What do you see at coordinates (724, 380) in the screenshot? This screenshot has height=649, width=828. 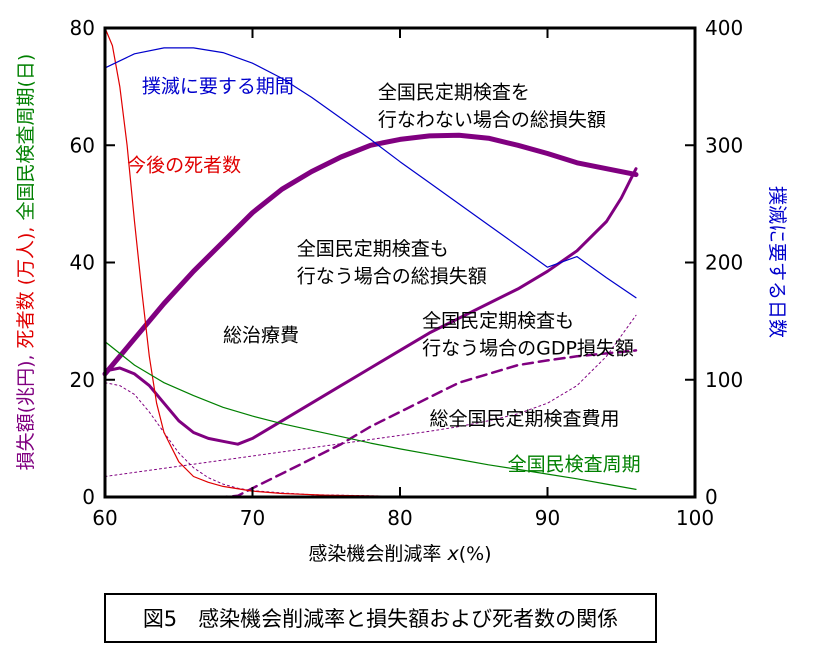 I see `y-right-tick-label: 100` at bounding box center [724, 380].